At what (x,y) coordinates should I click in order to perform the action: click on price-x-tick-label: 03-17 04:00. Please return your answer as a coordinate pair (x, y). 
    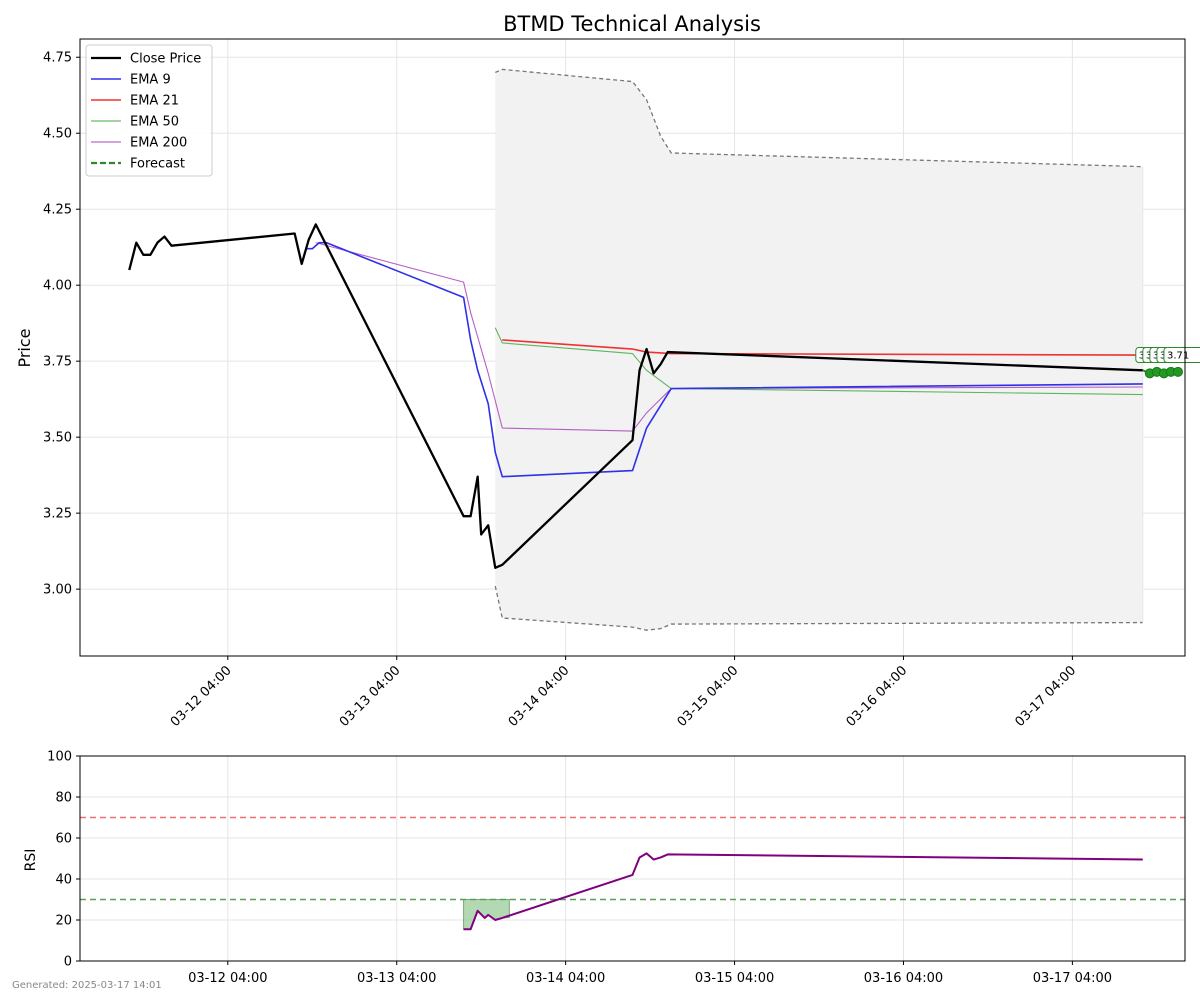
    Looking at the image, I should click on (1045, 696).